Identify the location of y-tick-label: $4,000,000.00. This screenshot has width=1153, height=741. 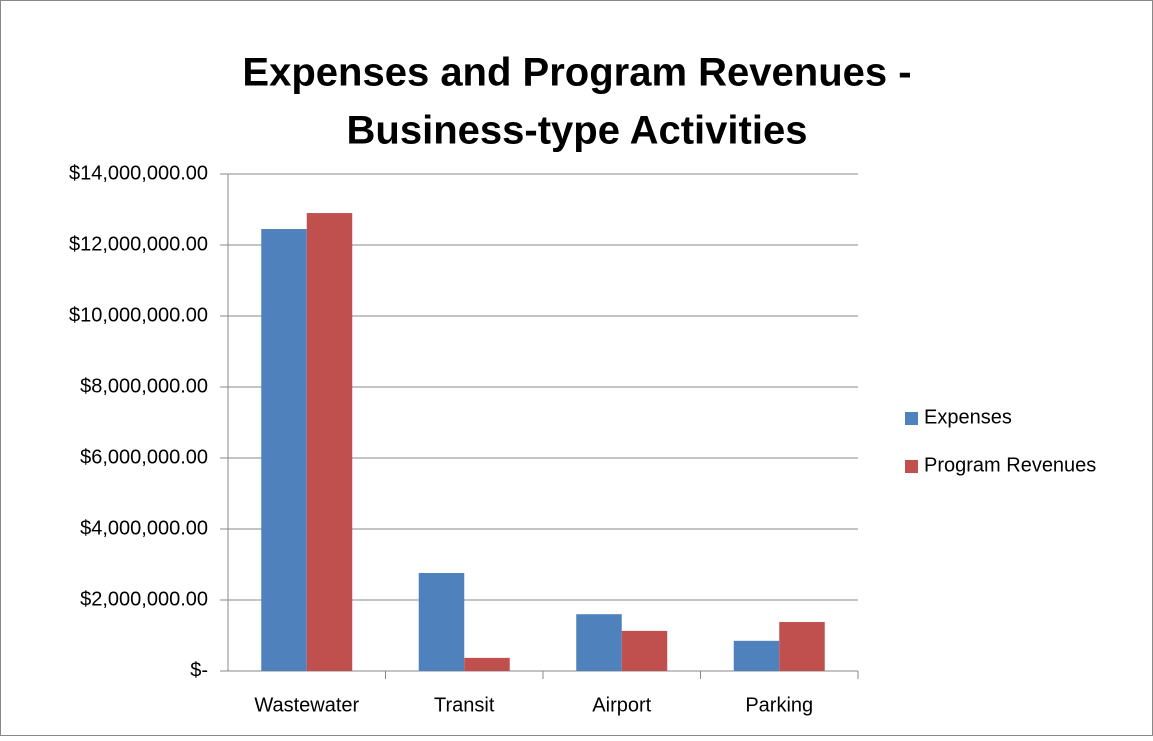
(144, 528).